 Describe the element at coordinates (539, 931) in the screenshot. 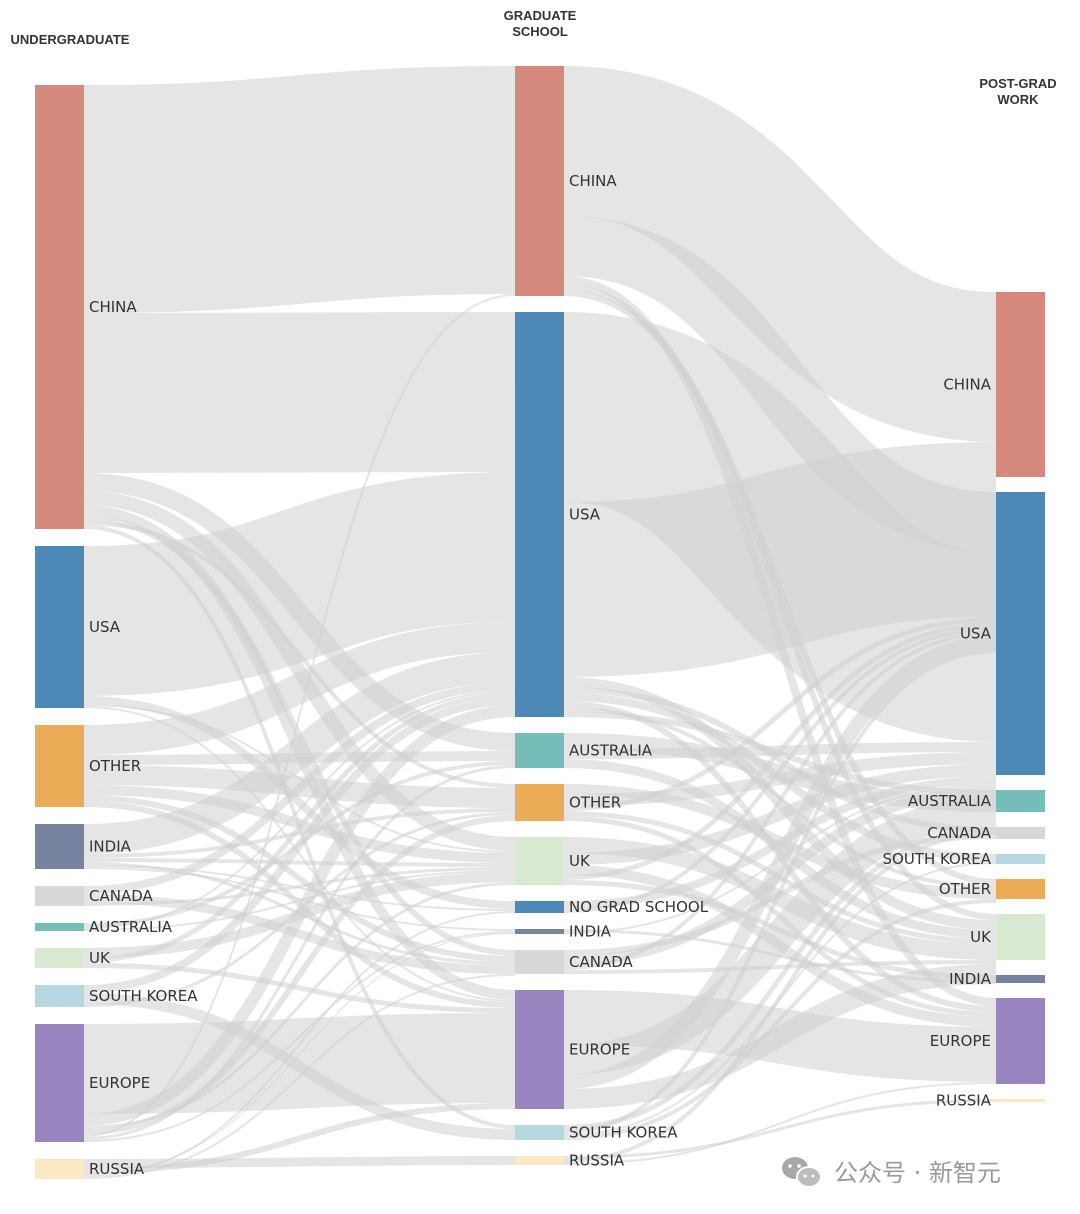

I see `node-gs_india` at that location.